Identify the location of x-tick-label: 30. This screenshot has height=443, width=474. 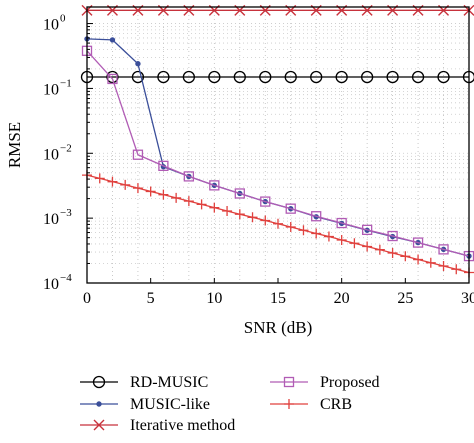
(467, 298).